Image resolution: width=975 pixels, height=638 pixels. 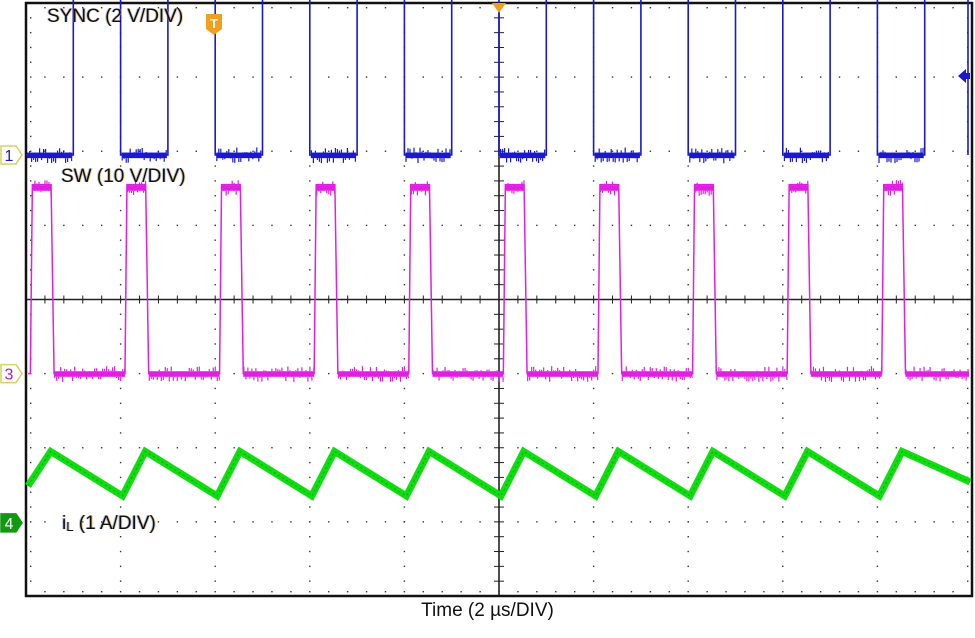 I want to click on channel-4-marker: 4, so click(x=11, y=523).